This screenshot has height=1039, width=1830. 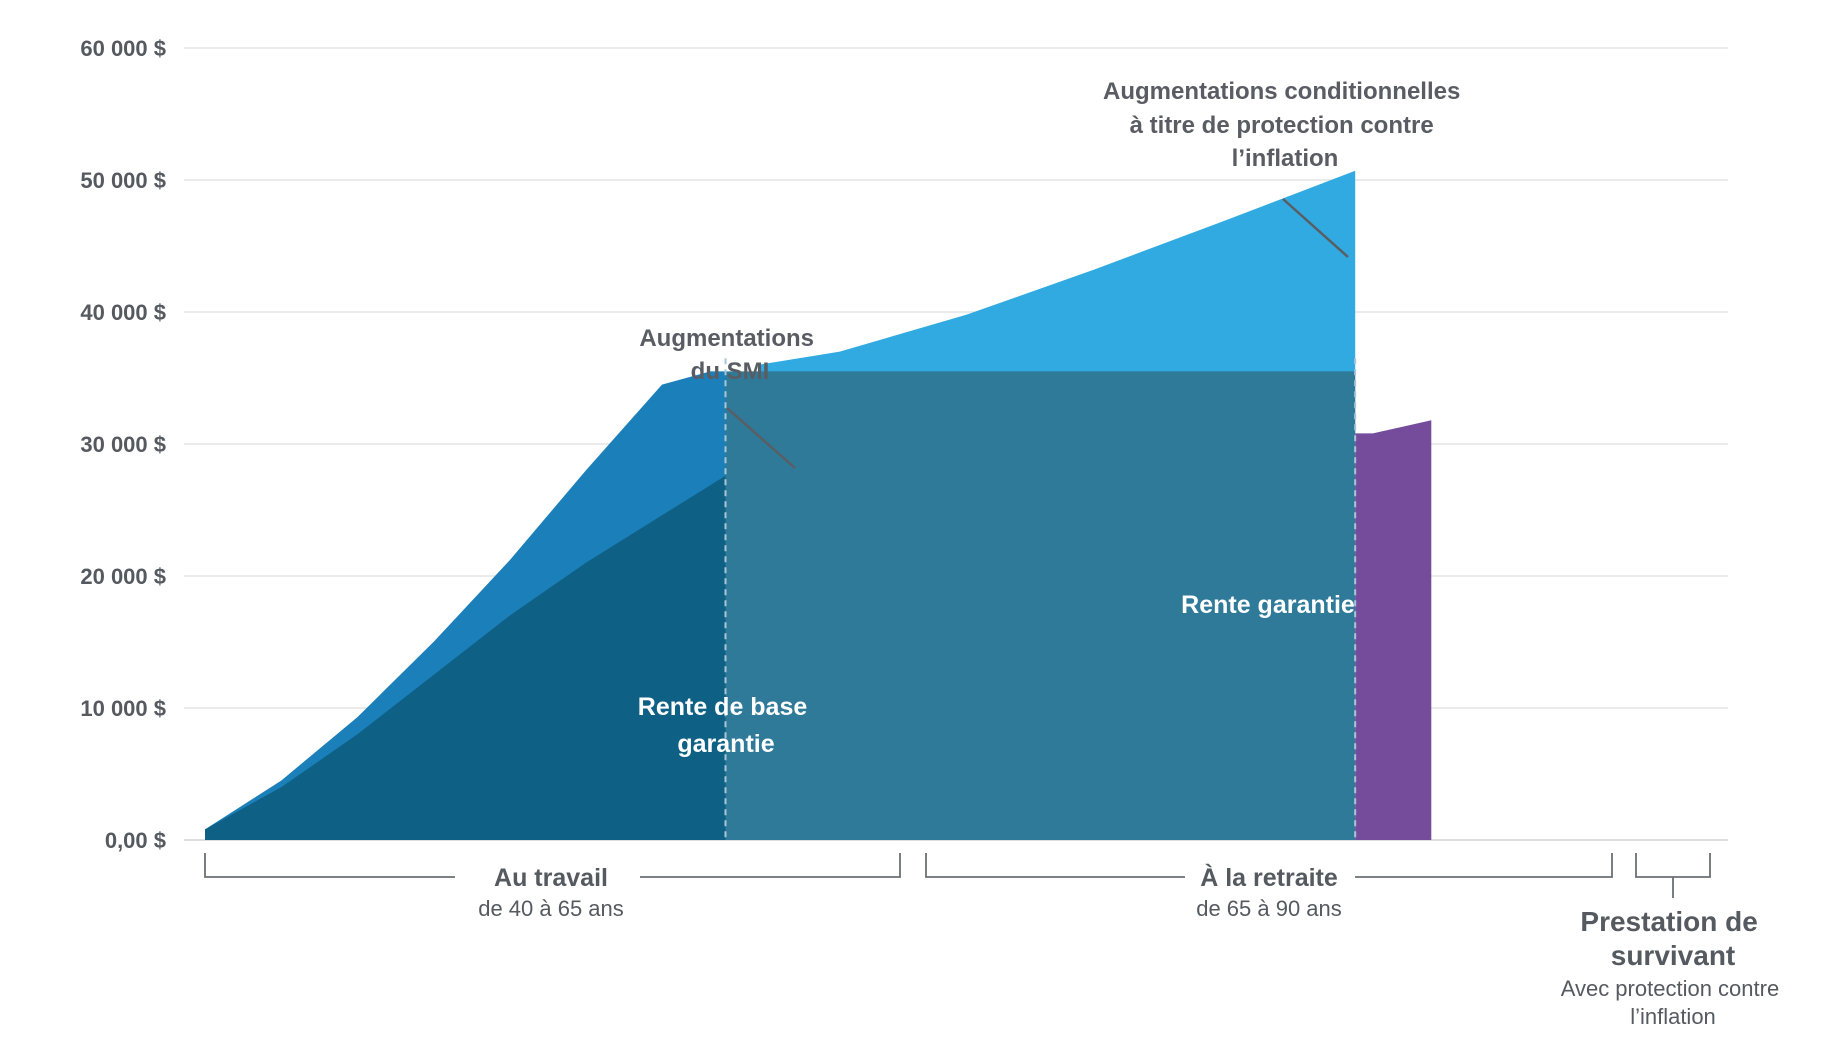 I want to click on smi-annotation-line-1: Augmentations, so click(x=726, y=338).